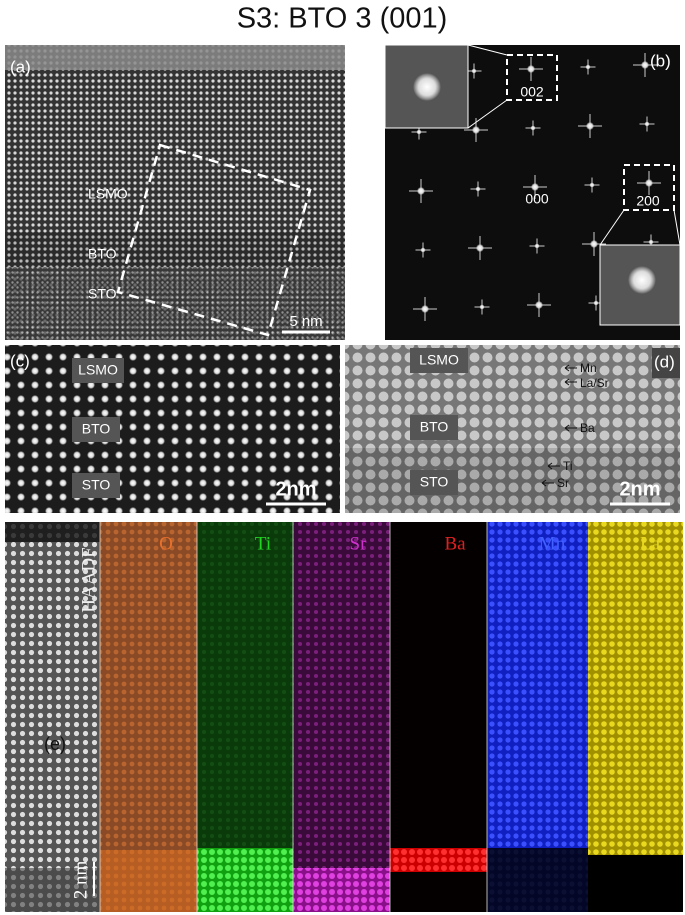 The height and width of the screenshot is (915, 685). Describe the element at coordinates (438, 717) in the screenshot. I see `map-ba` at that location.